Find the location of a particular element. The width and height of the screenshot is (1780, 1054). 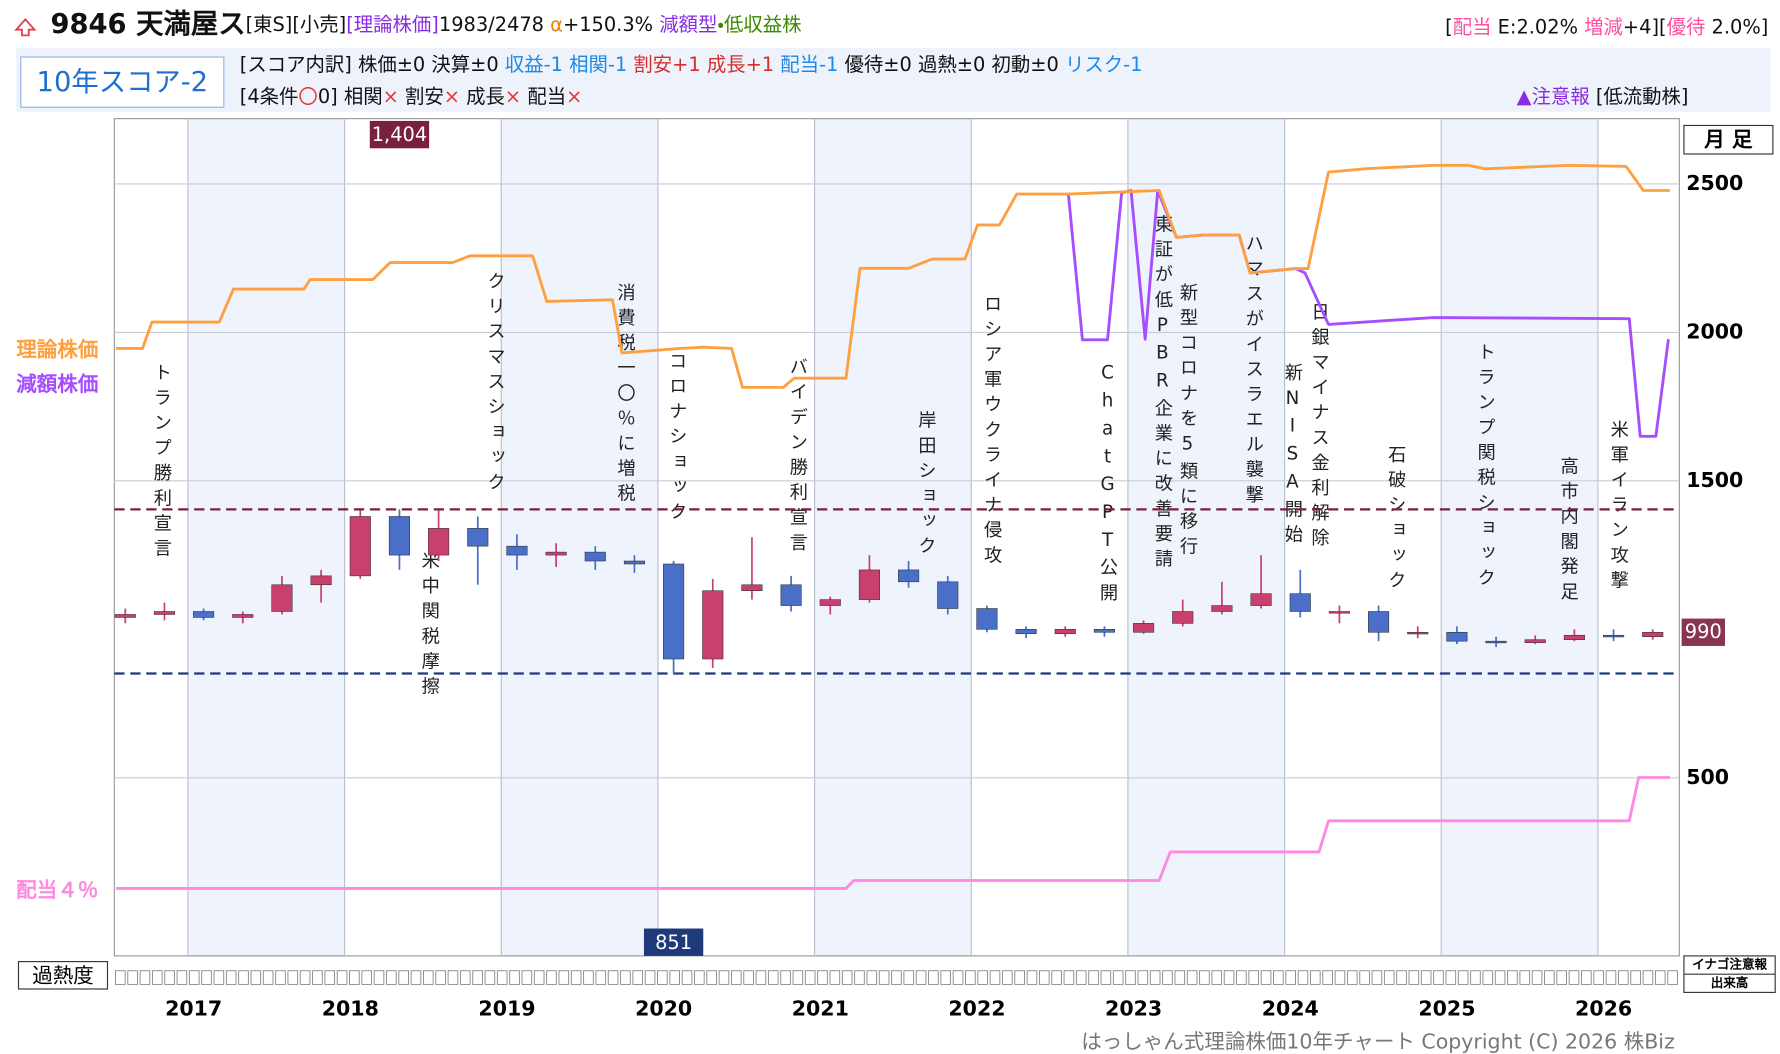

header-segment: 配当 is located at coordinates (543, 95).